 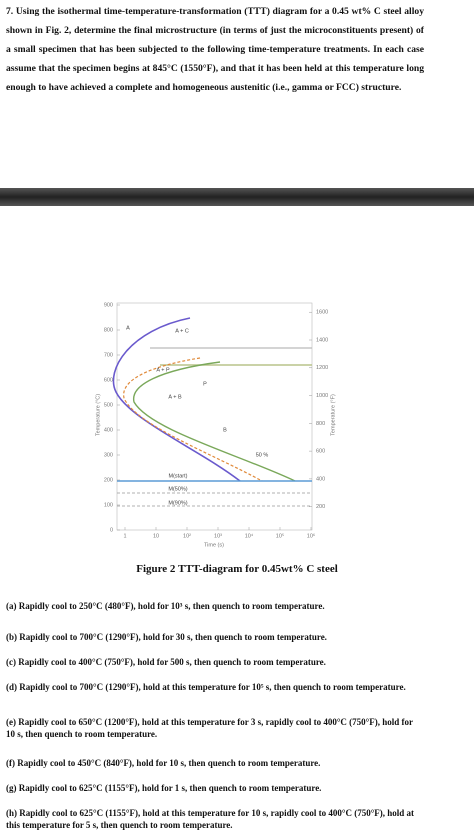 What do you see at coordinates (108, 505) in the screenshot?
I see `y-left-tick-label: 100` at bounding box center [108, 505].